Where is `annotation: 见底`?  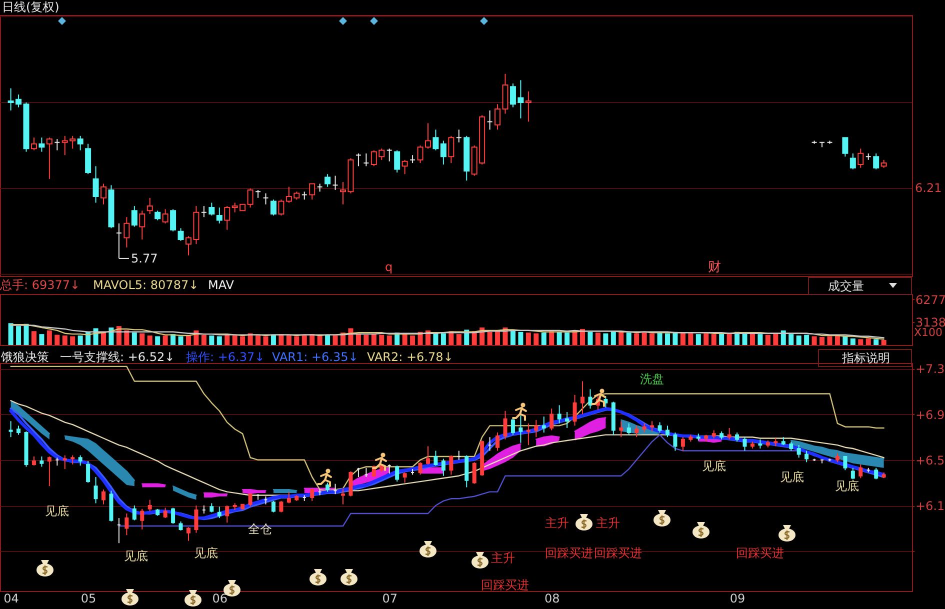 annotation: 见底 is located at coordinates (206, 553).